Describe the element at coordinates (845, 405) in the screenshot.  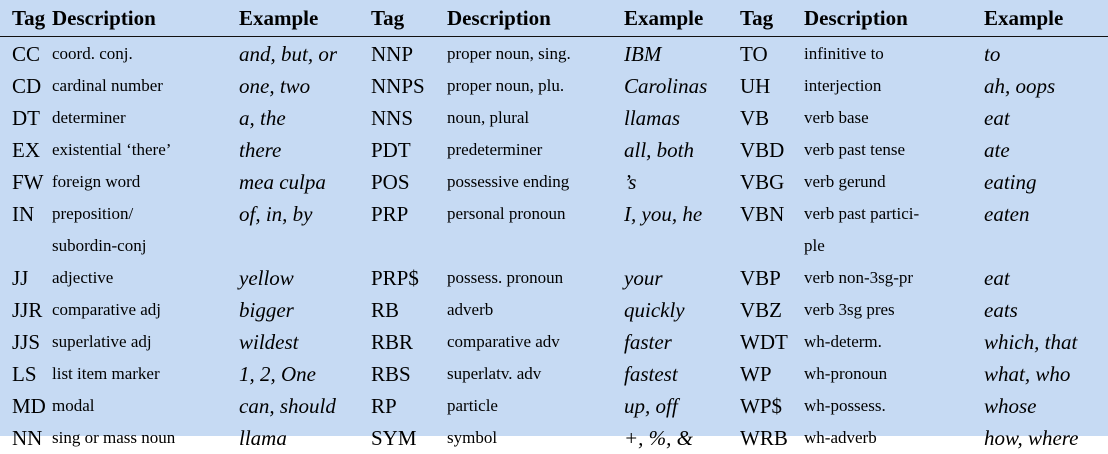
I see `cell-description: wh-possess.` at that location.